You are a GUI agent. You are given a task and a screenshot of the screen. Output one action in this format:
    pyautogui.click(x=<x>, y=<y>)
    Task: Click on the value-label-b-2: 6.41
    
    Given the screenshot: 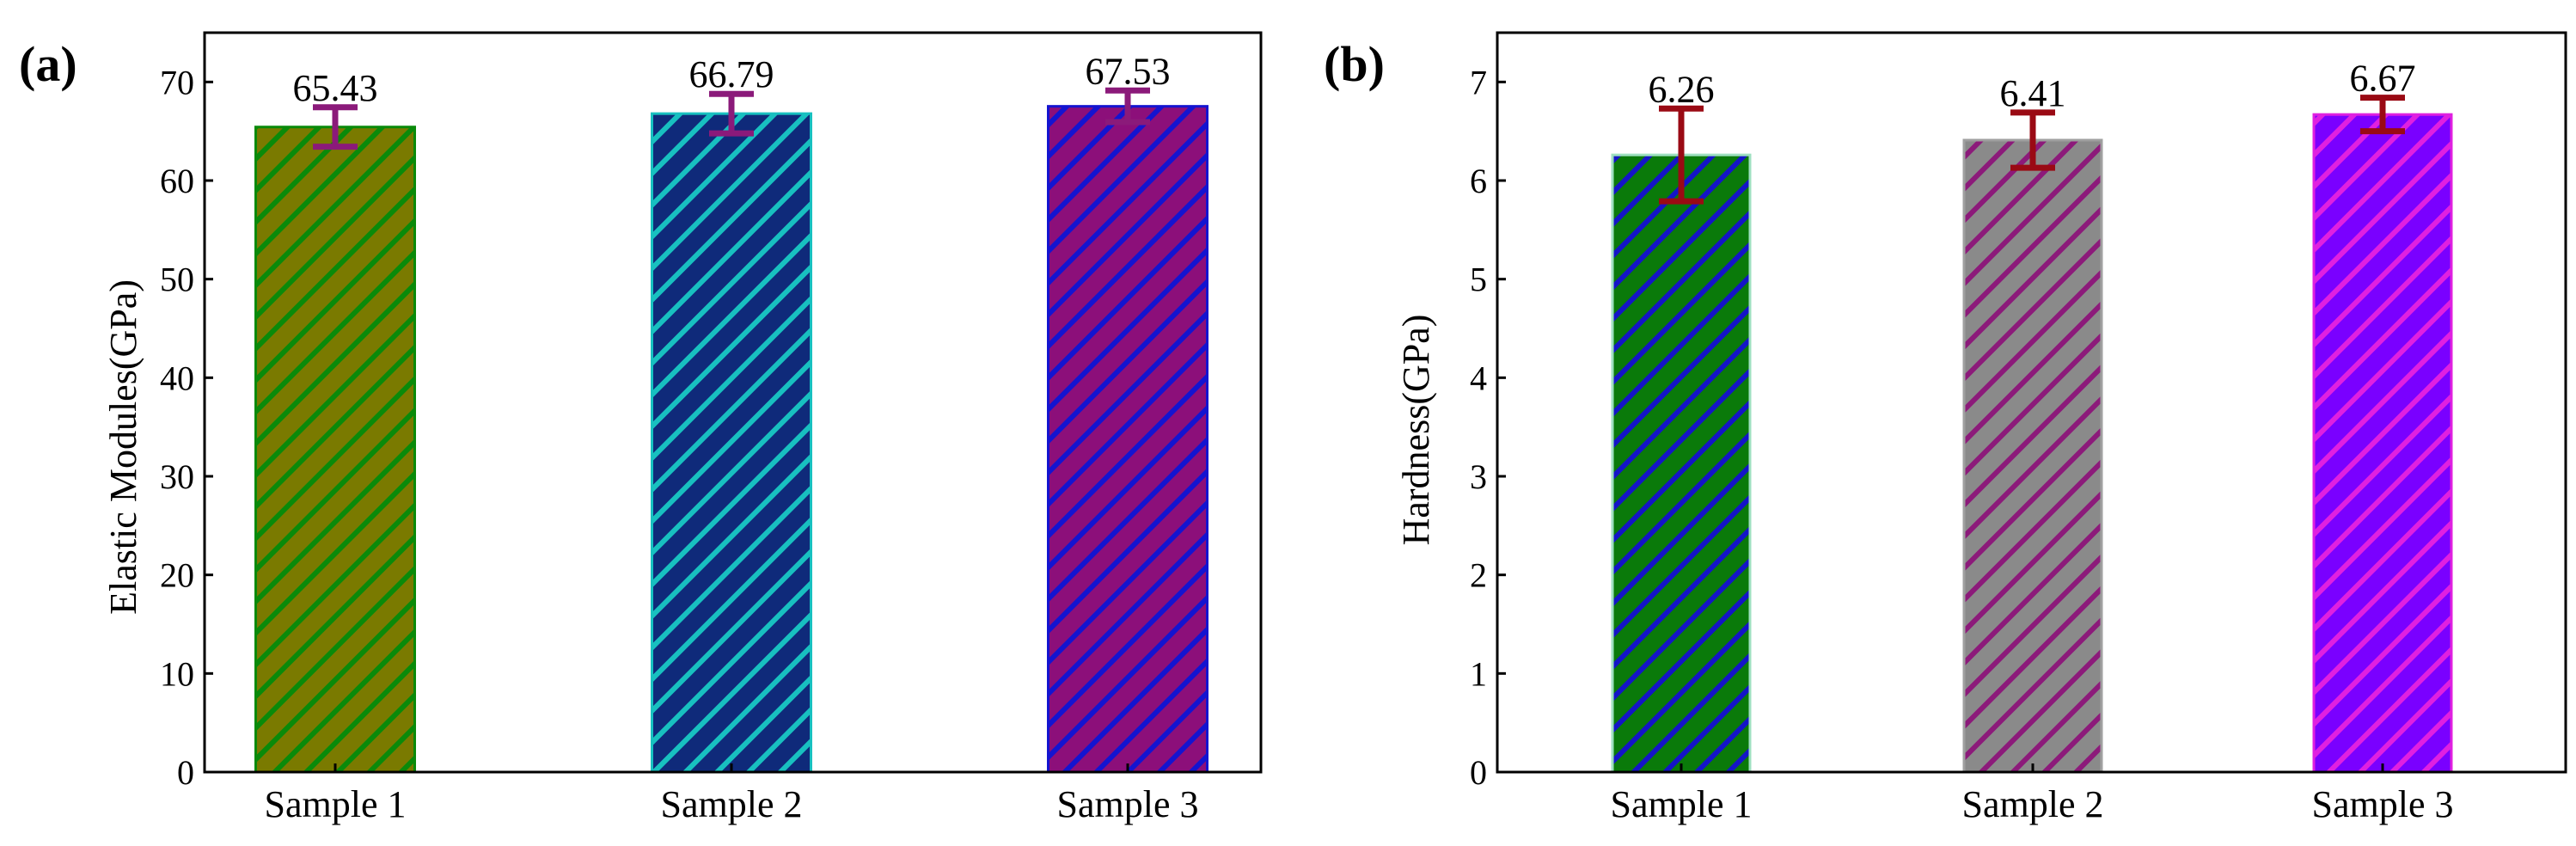 What is the action you would take?
    pyautogui.click(x=2033, y=93)
    